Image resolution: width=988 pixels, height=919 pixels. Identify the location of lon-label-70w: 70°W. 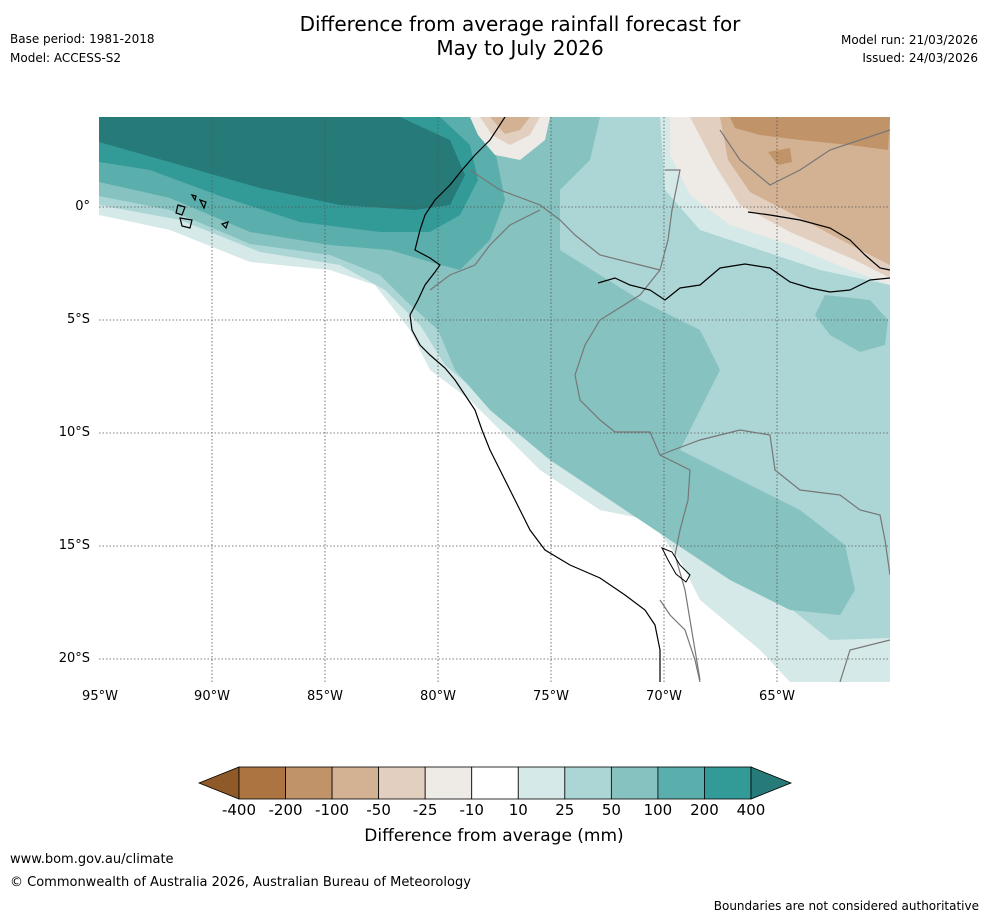
(664, 696).